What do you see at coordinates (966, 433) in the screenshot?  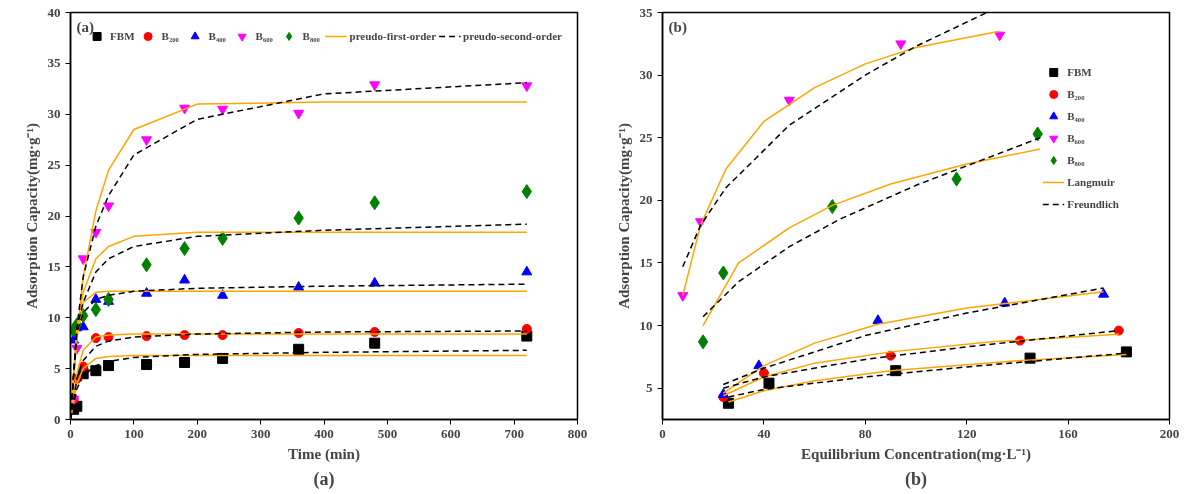 I see `x-tick-label: 120` at bounding box center [966, 433].